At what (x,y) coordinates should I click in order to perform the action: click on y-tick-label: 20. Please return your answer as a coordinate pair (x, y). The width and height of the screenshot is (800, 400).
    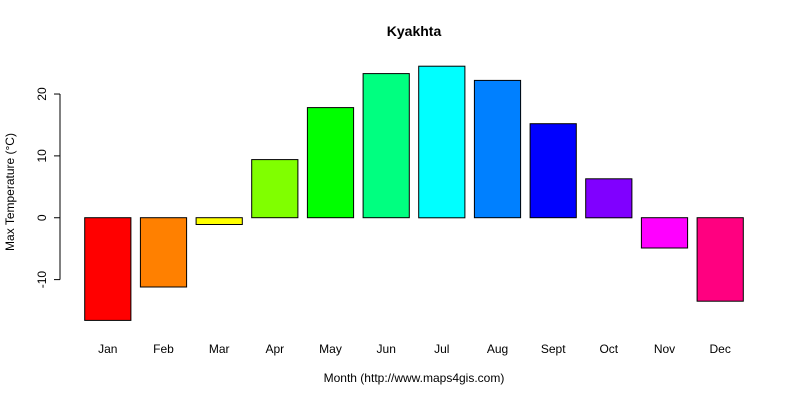
    Looking at the image, I should click on (42, 94).